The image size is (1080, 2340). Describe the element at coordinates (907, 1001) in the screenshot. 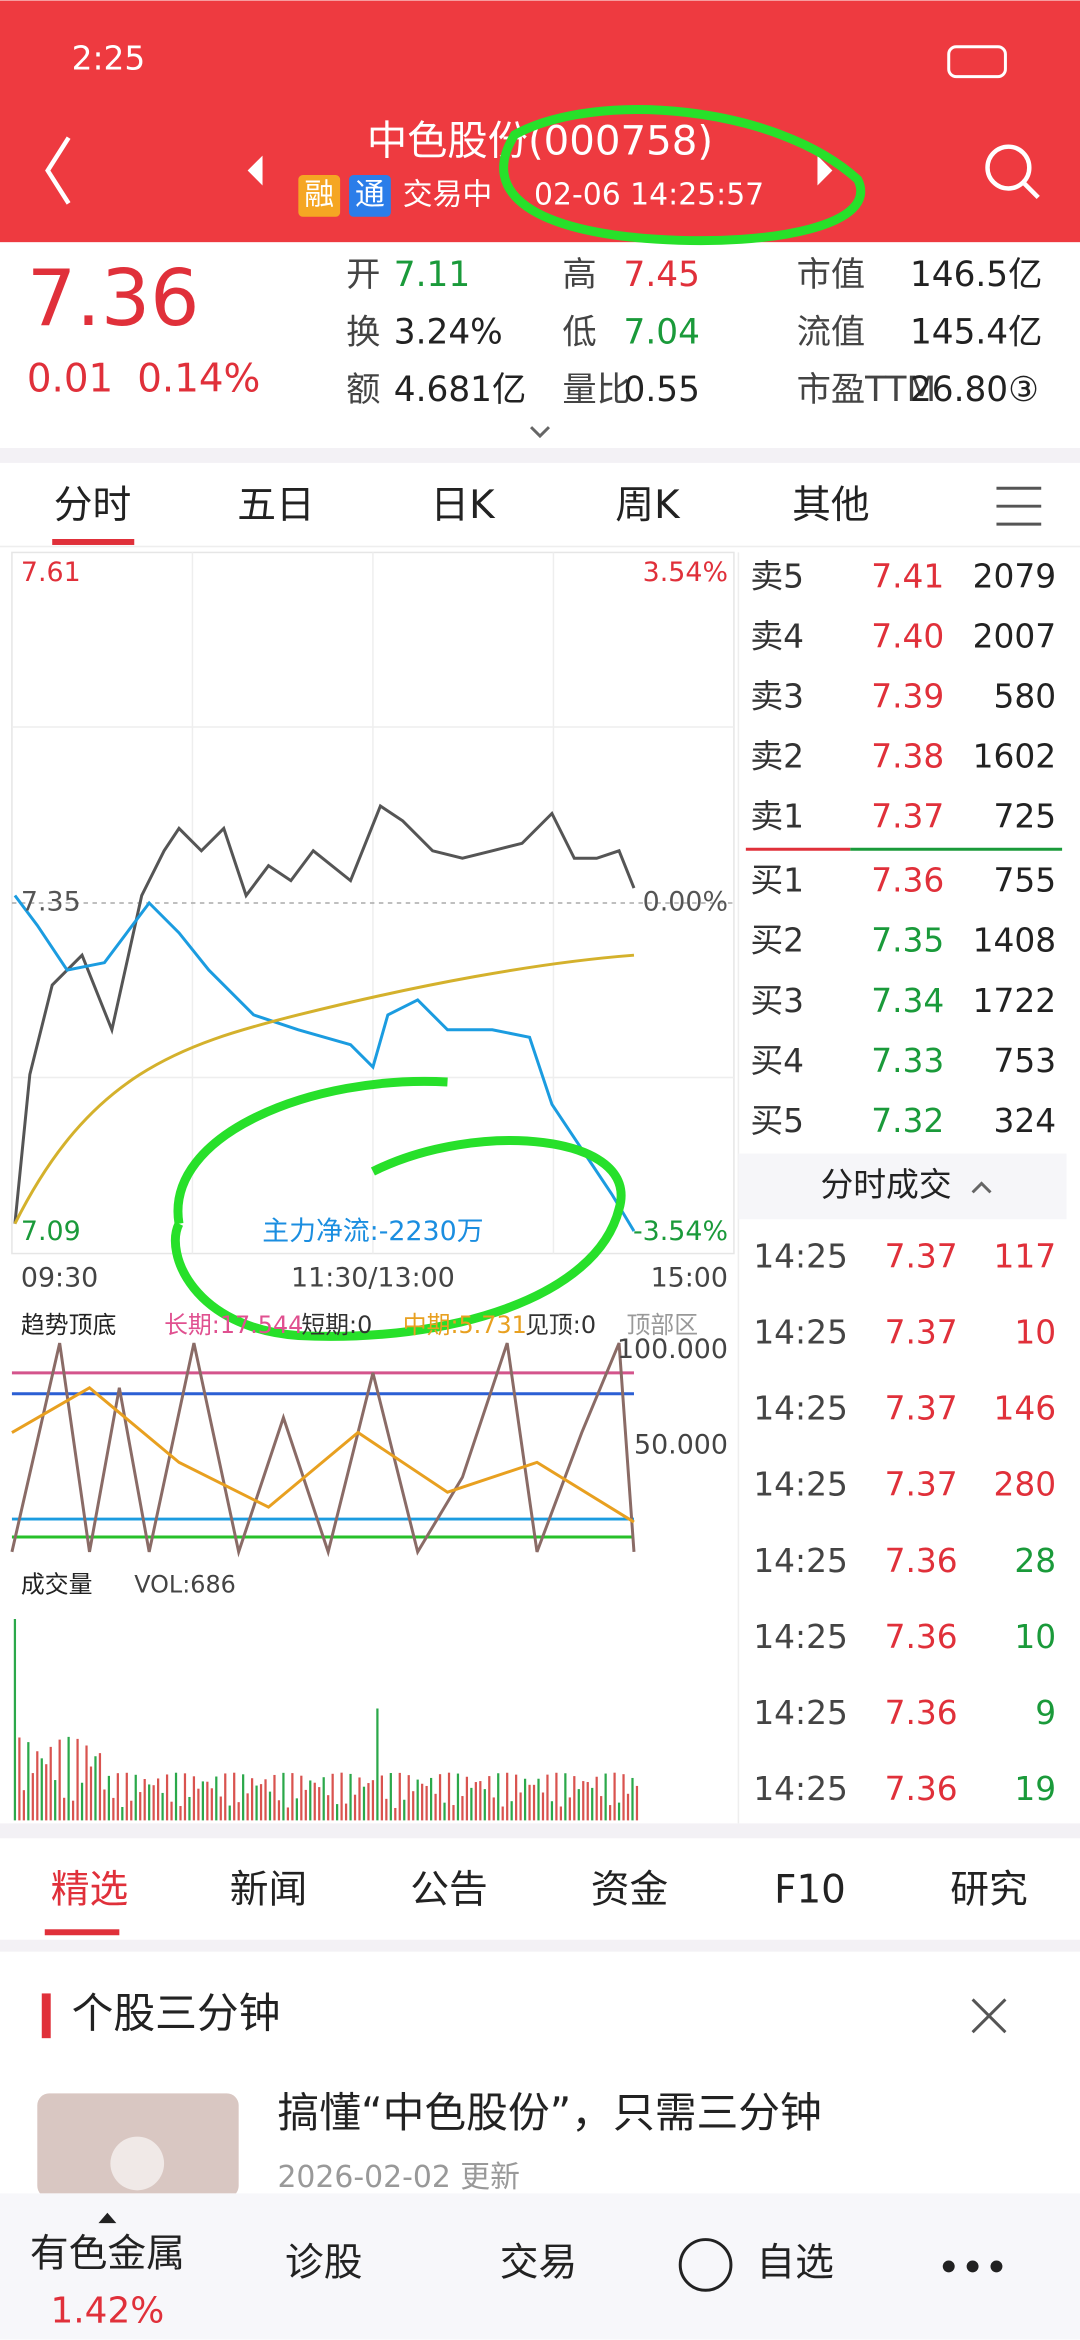

I see `book-price: 7.34` at that location.